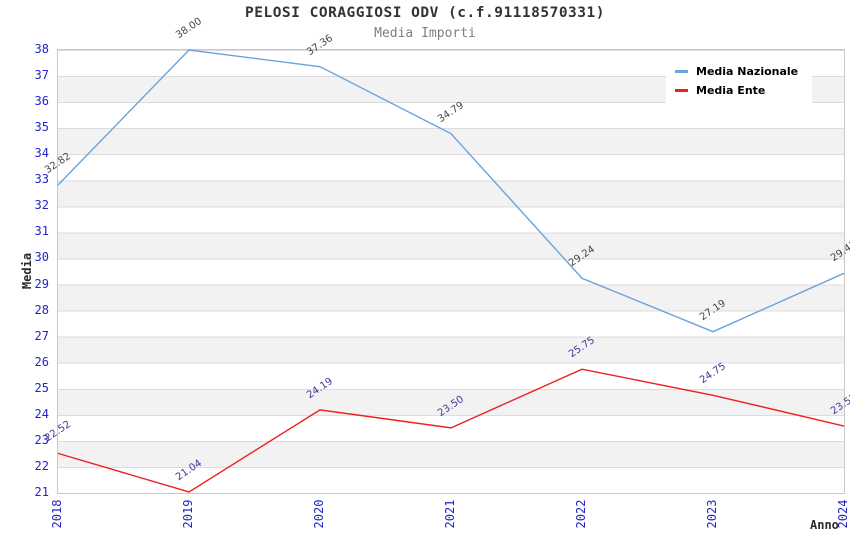 The width and height of the screenshot is (850, 550). I want to click on y-tick-label: 33, so click(41, 179).